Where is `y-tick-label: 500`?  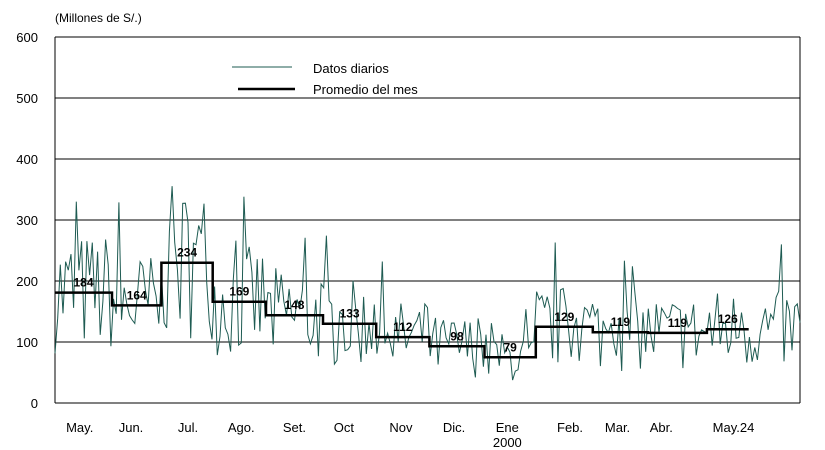
y-tick-label: 500 is located at coordinates (27, 98).